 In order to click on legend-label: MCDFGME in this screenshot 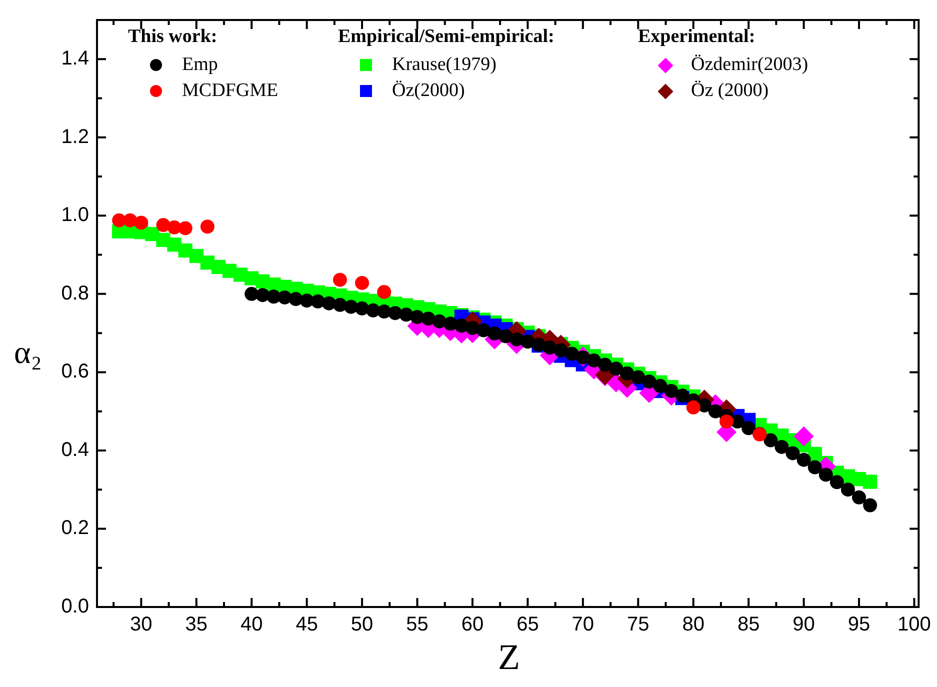, I will do `click(230, 91)`.